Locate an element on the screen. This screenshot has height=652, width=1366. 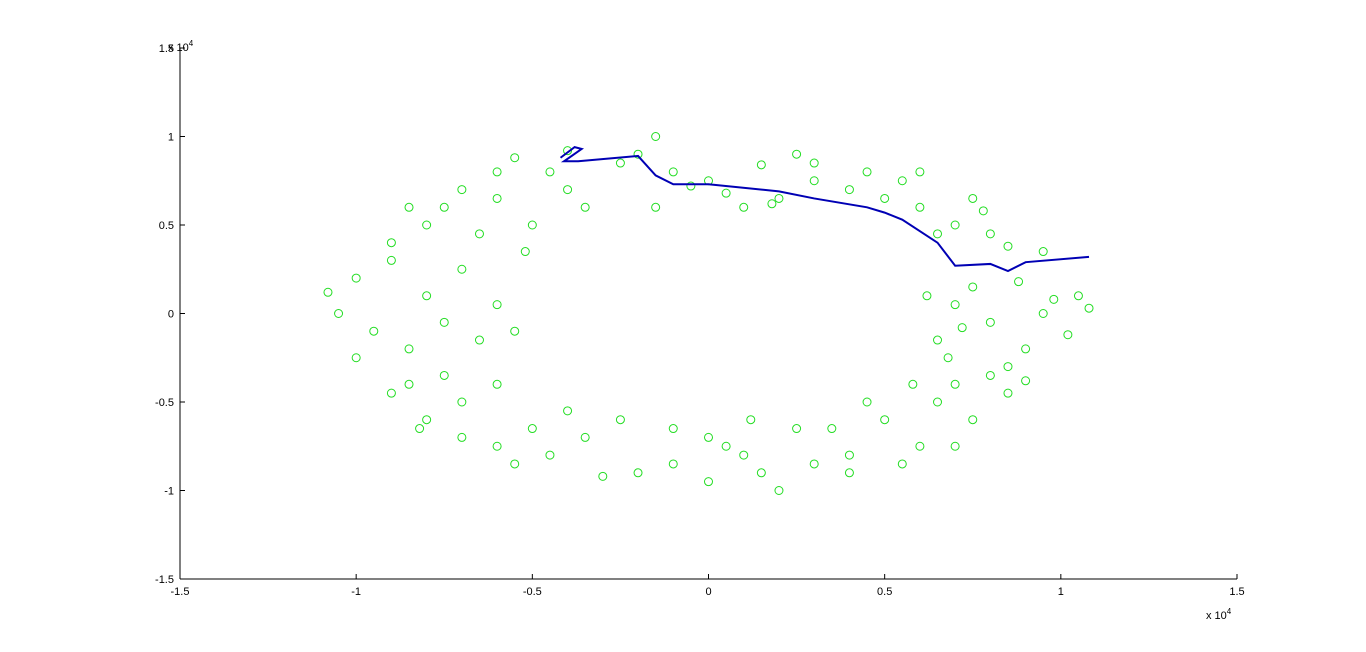
y-tick-label: -1.5 is located at coordinates (164, 580).